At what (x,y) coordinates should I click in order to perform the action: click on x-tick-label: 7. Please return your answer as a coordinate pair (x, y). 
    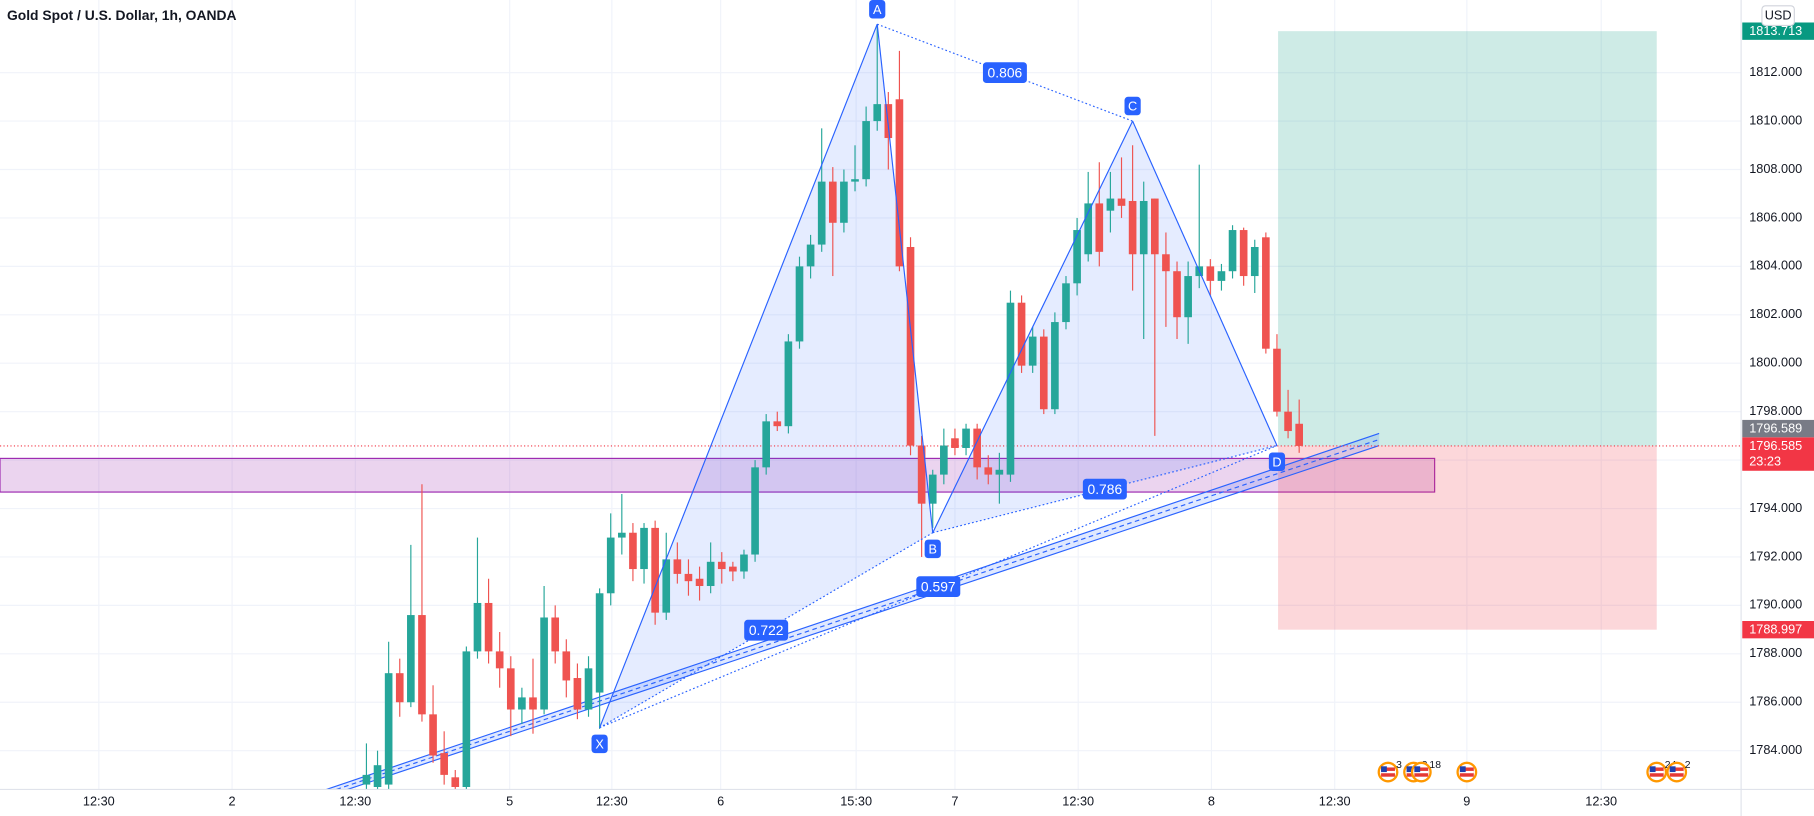
    Looking at the image, I should click on (954, 800).